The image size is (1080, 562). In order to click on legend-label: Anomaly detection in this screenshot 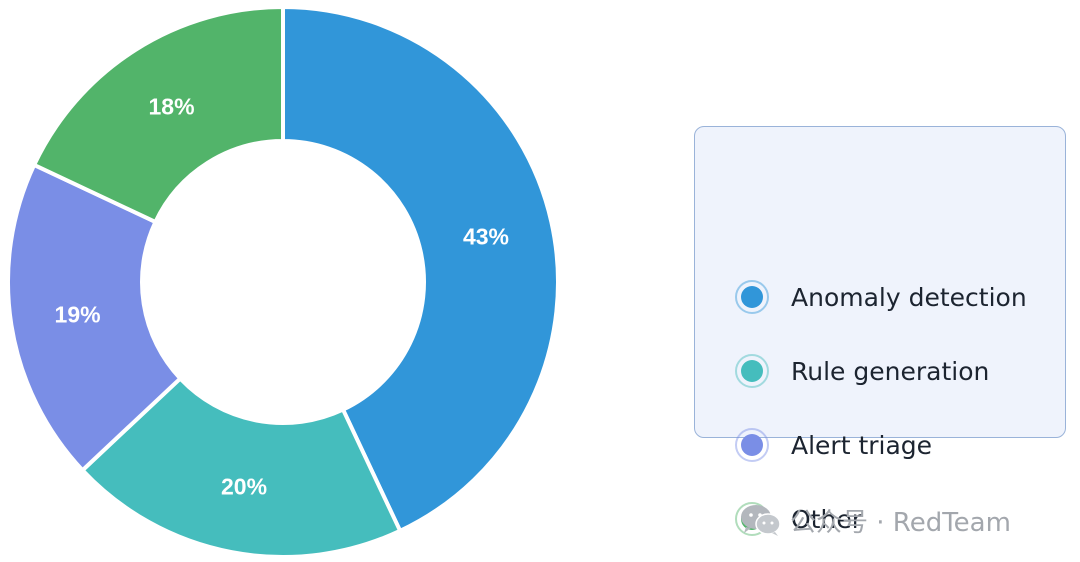, I will do `click(909, 297)`.